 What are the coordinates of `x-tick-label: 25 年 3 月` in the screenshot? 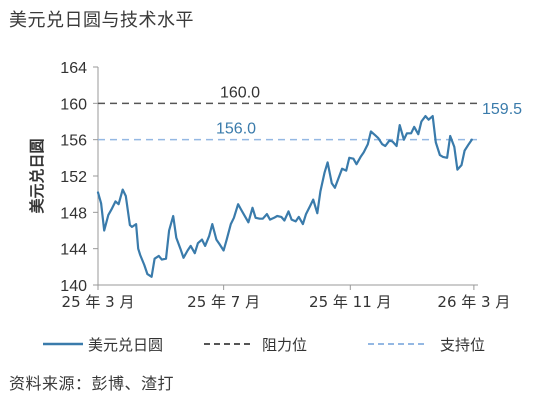 It's located at (98, 302).